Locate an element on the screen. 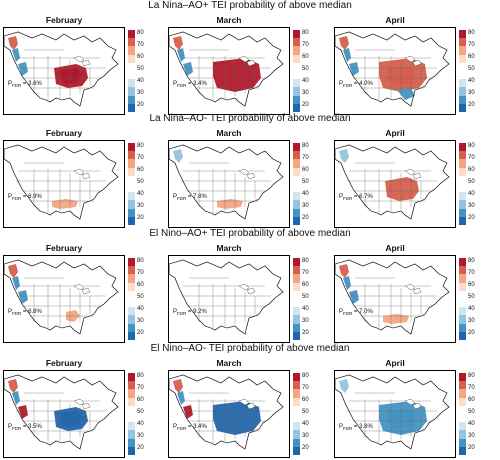 The height and width of the screenshot is (460, 500). pfdr-label: PFDR = 4.0% is located at coordinates (356, 85).